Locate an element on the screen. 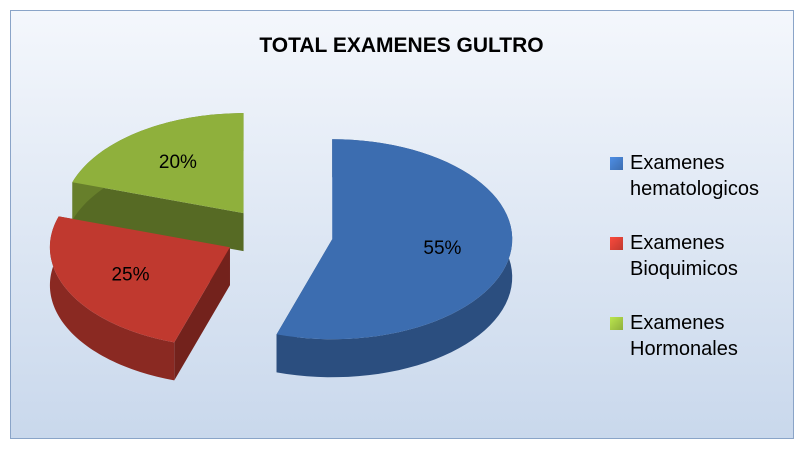 This screenshot has width=803, height=451. legend-label: Examenes hematologicos is located at coordinates (694, 176).